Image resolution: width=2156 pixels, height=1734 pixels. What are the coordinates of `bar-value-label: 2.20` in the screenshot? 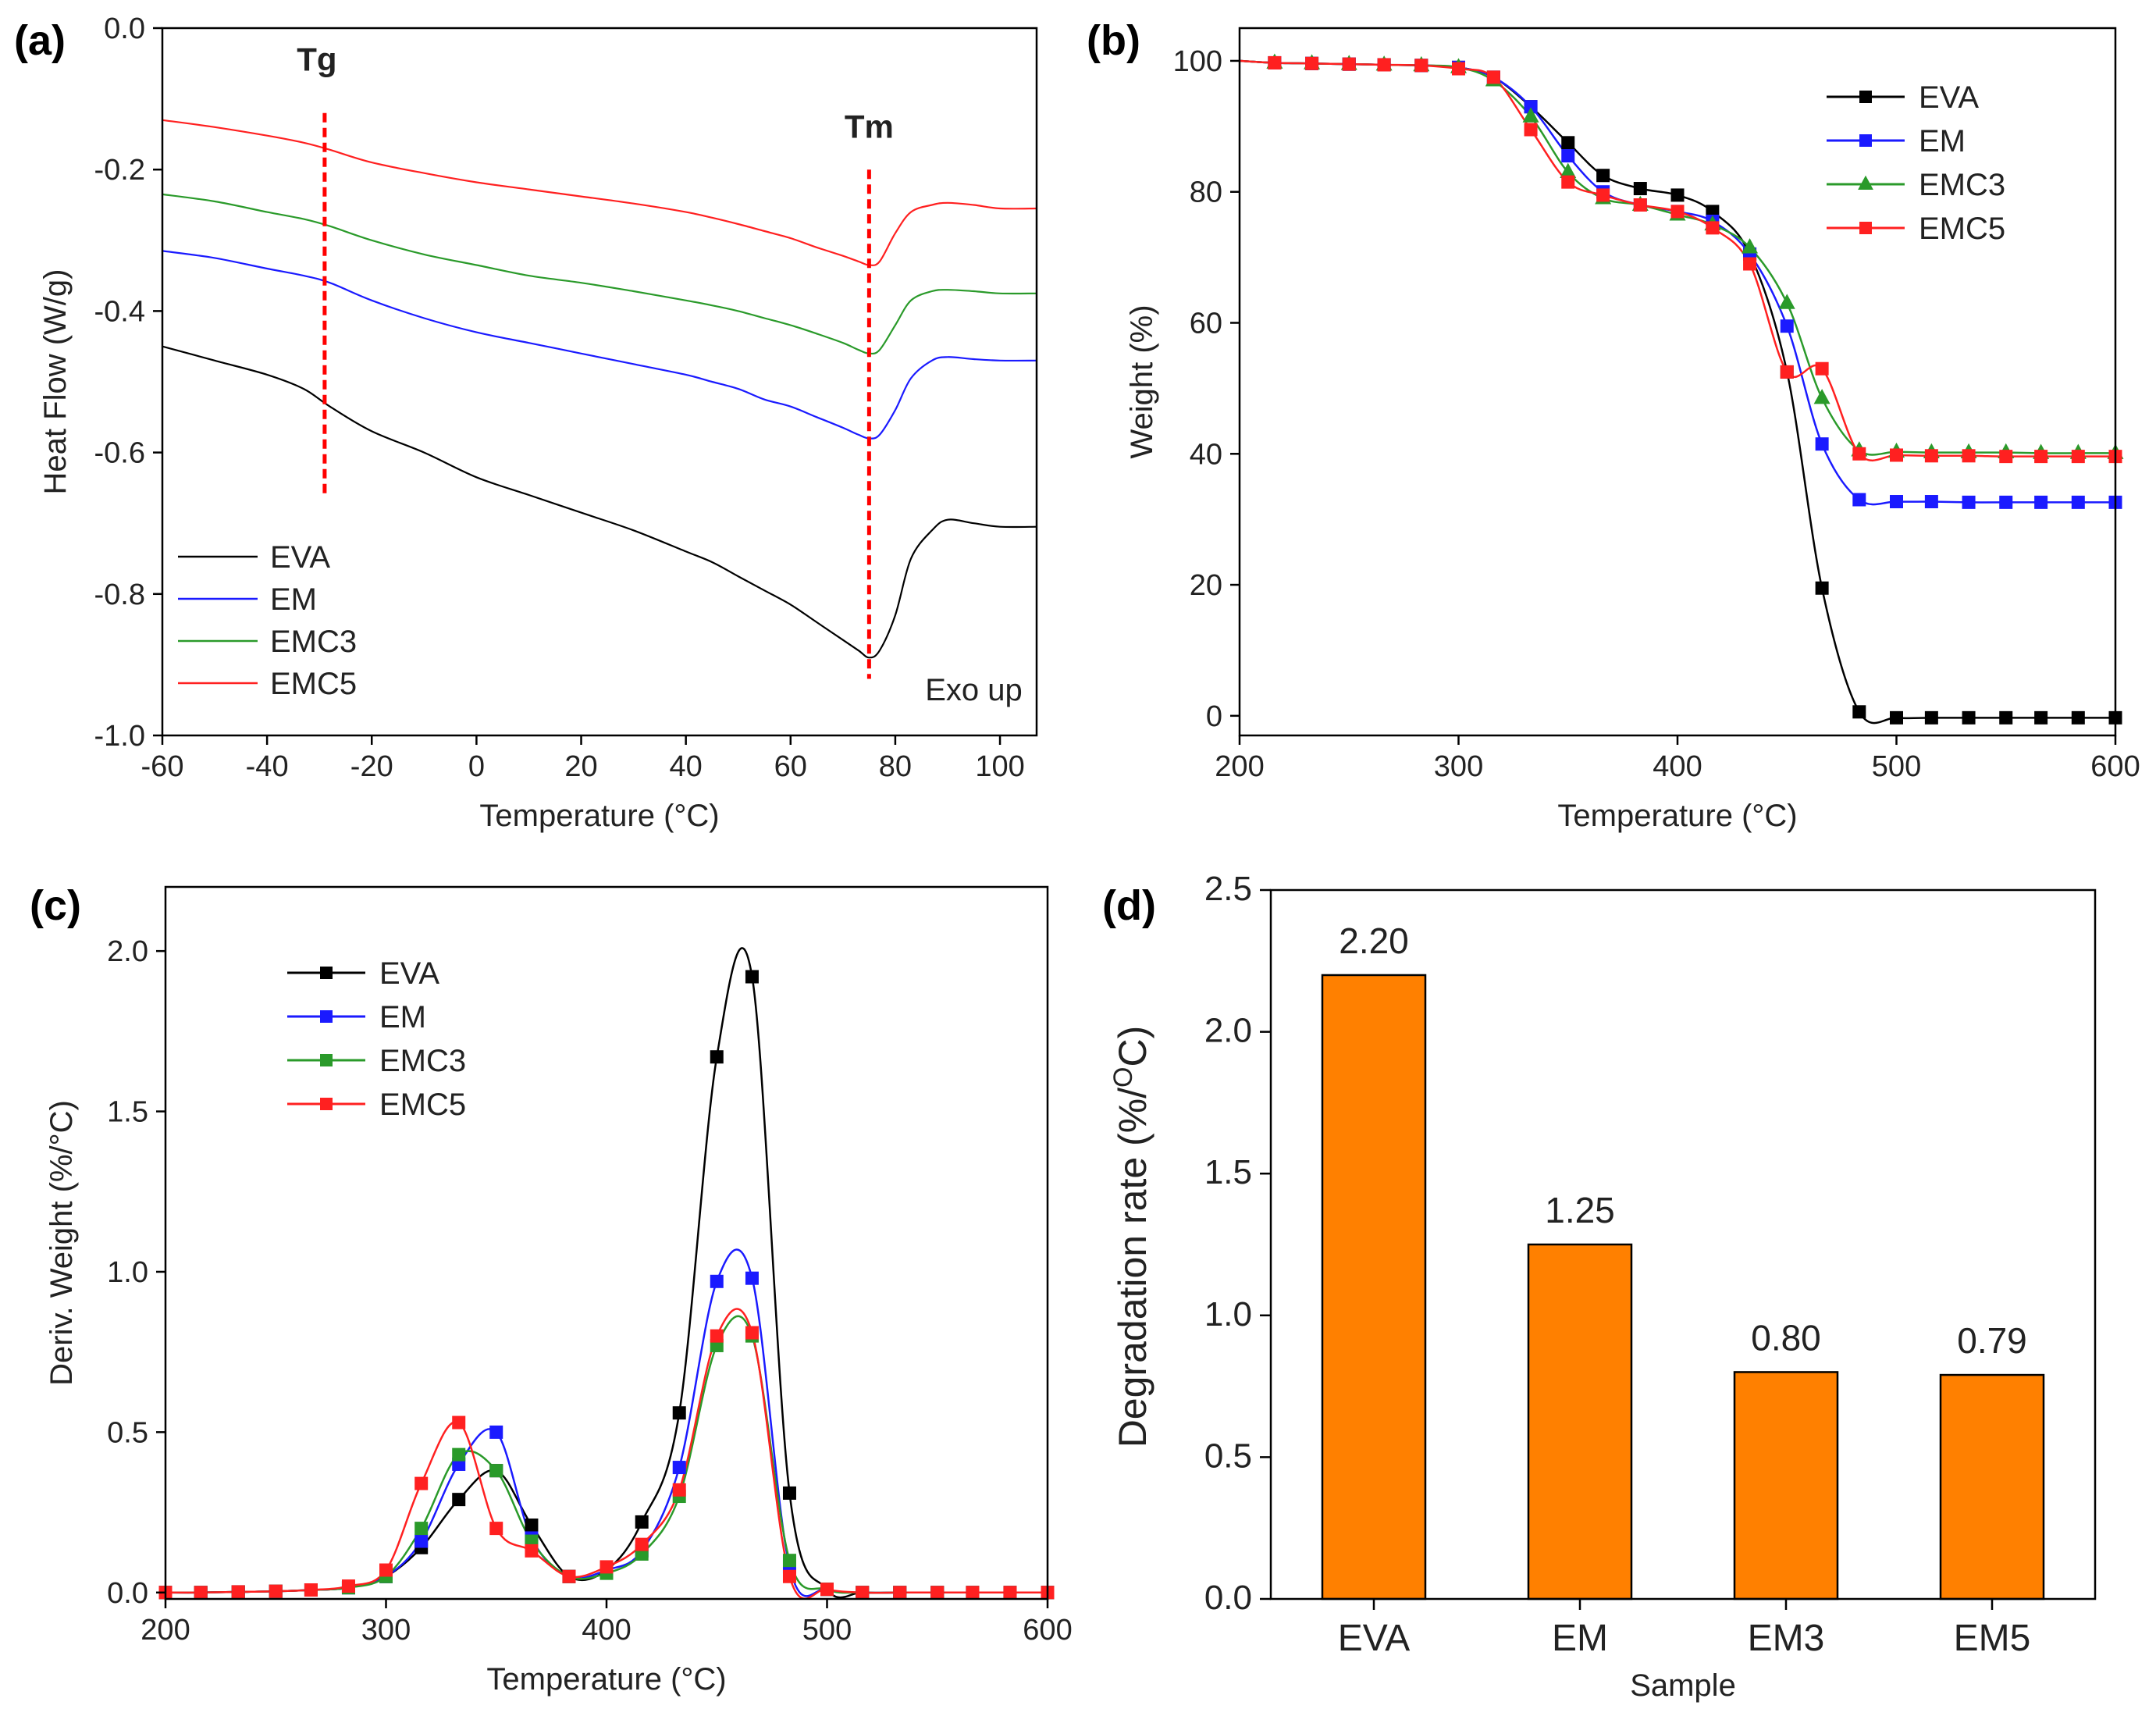 It's located at (1374, 940).